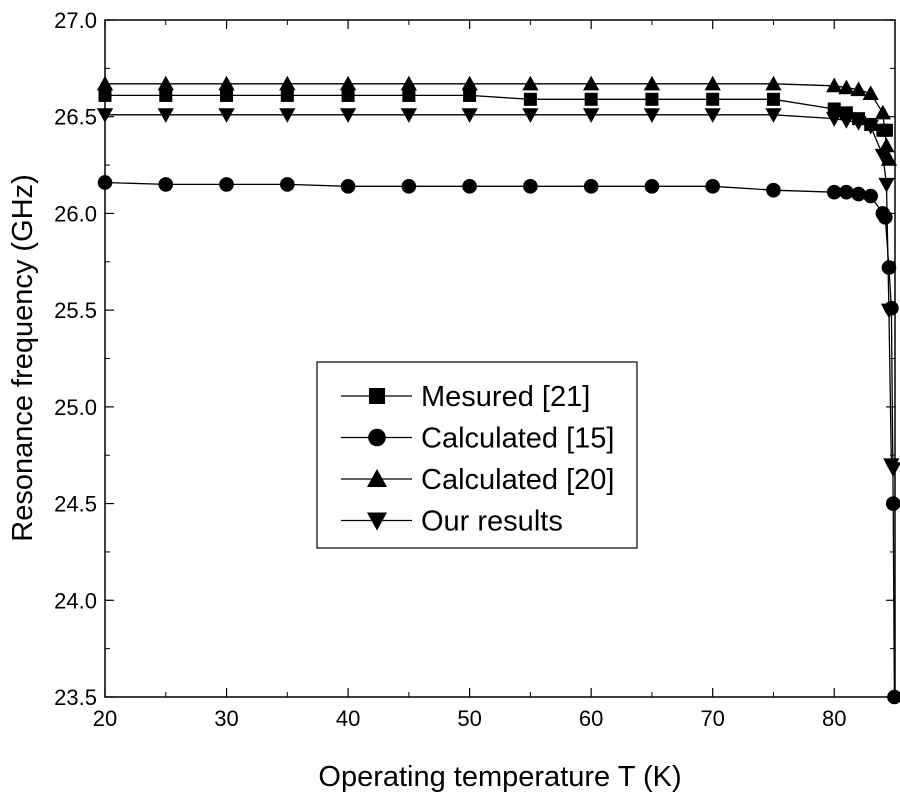  I want to click on legend-label: Calculated [15], so click(517, 439).